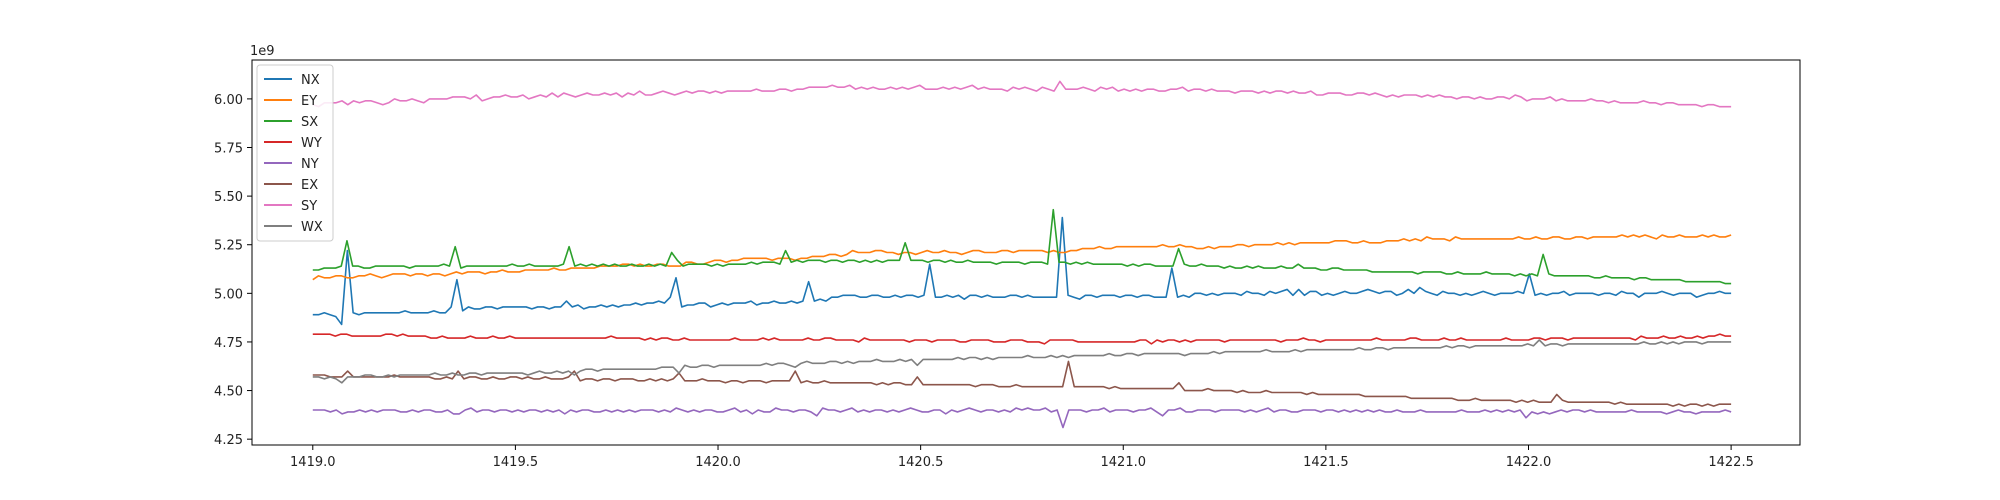 The width and height of the screenshot is (2000, 500). I want to click on series-line-ex, so click(1022, 383).